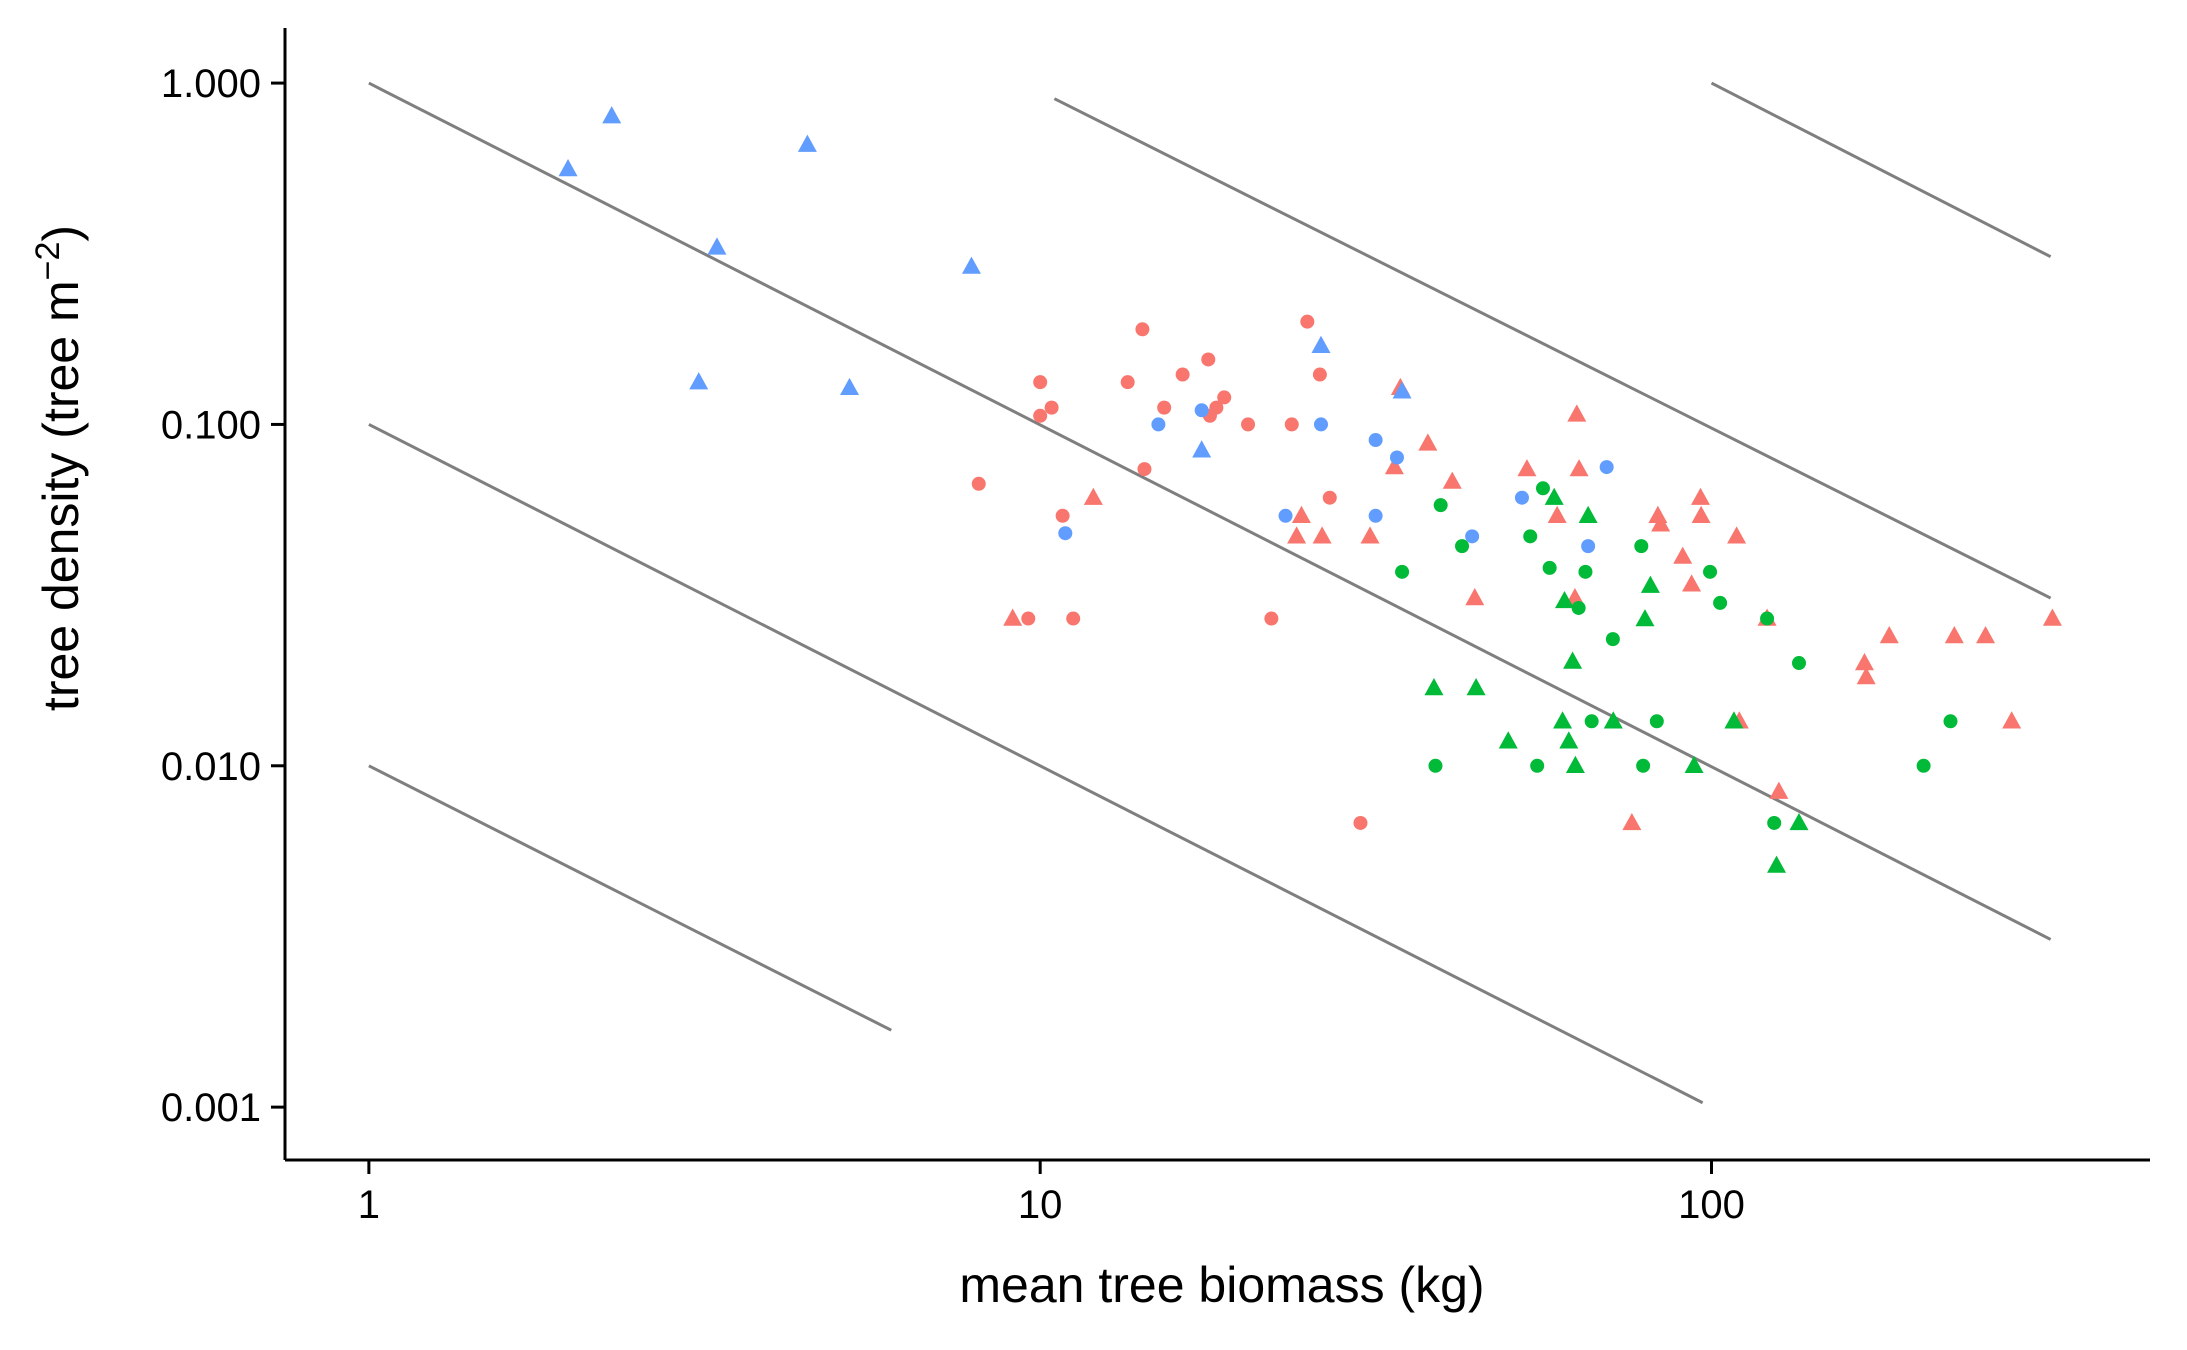 The width and height of the screenshot is (2187, 1350). What do you see at coordinates (223, 596) in the screenshot?
I see `y-axis-ticks: 1.000 0.100 0.010 0.001` at bounding box center [223, 596].